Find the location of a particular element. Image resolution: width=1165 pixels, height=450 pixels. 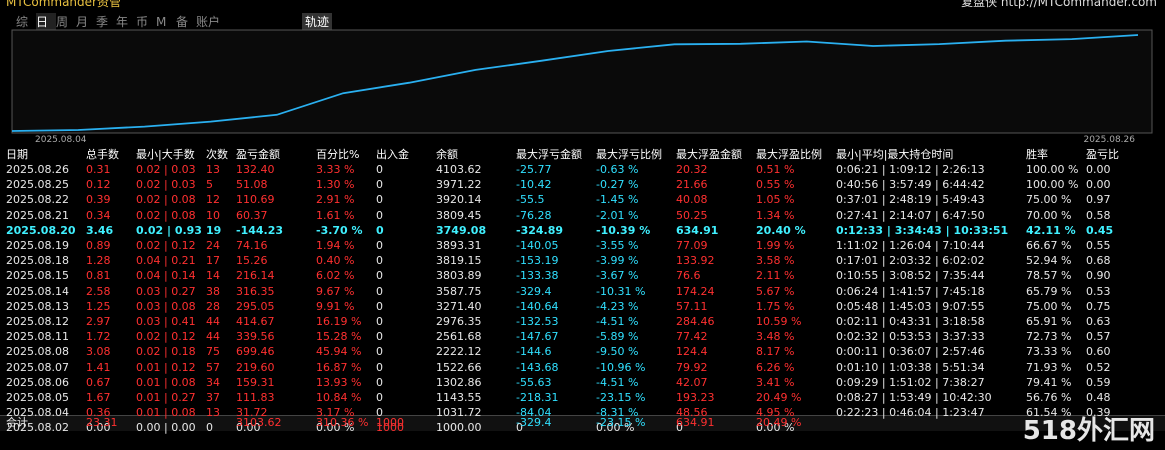

table-cell: 2.11 % is located at coordinates (775, 276).